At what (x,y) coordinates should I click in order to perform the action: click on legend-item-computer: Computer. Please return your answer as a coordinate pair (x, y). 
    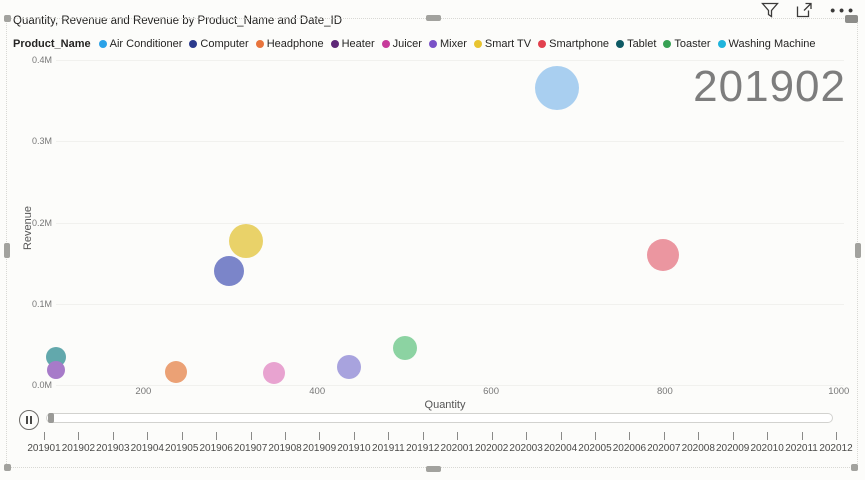
    Looking at the image, I should click on (219, 44).